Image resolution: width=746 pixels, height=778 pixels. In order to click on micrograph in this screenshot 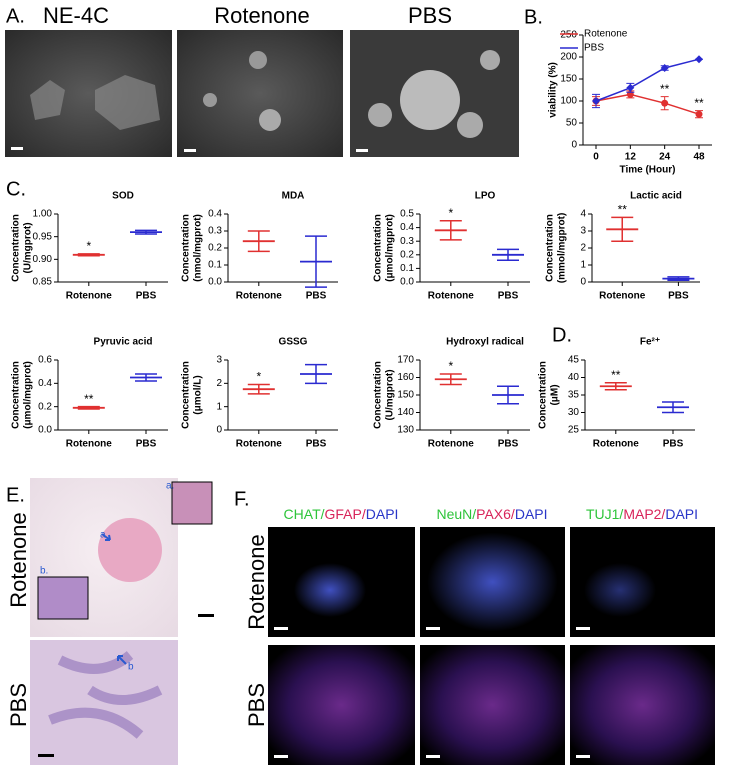, I will do `click(260, 93)`.